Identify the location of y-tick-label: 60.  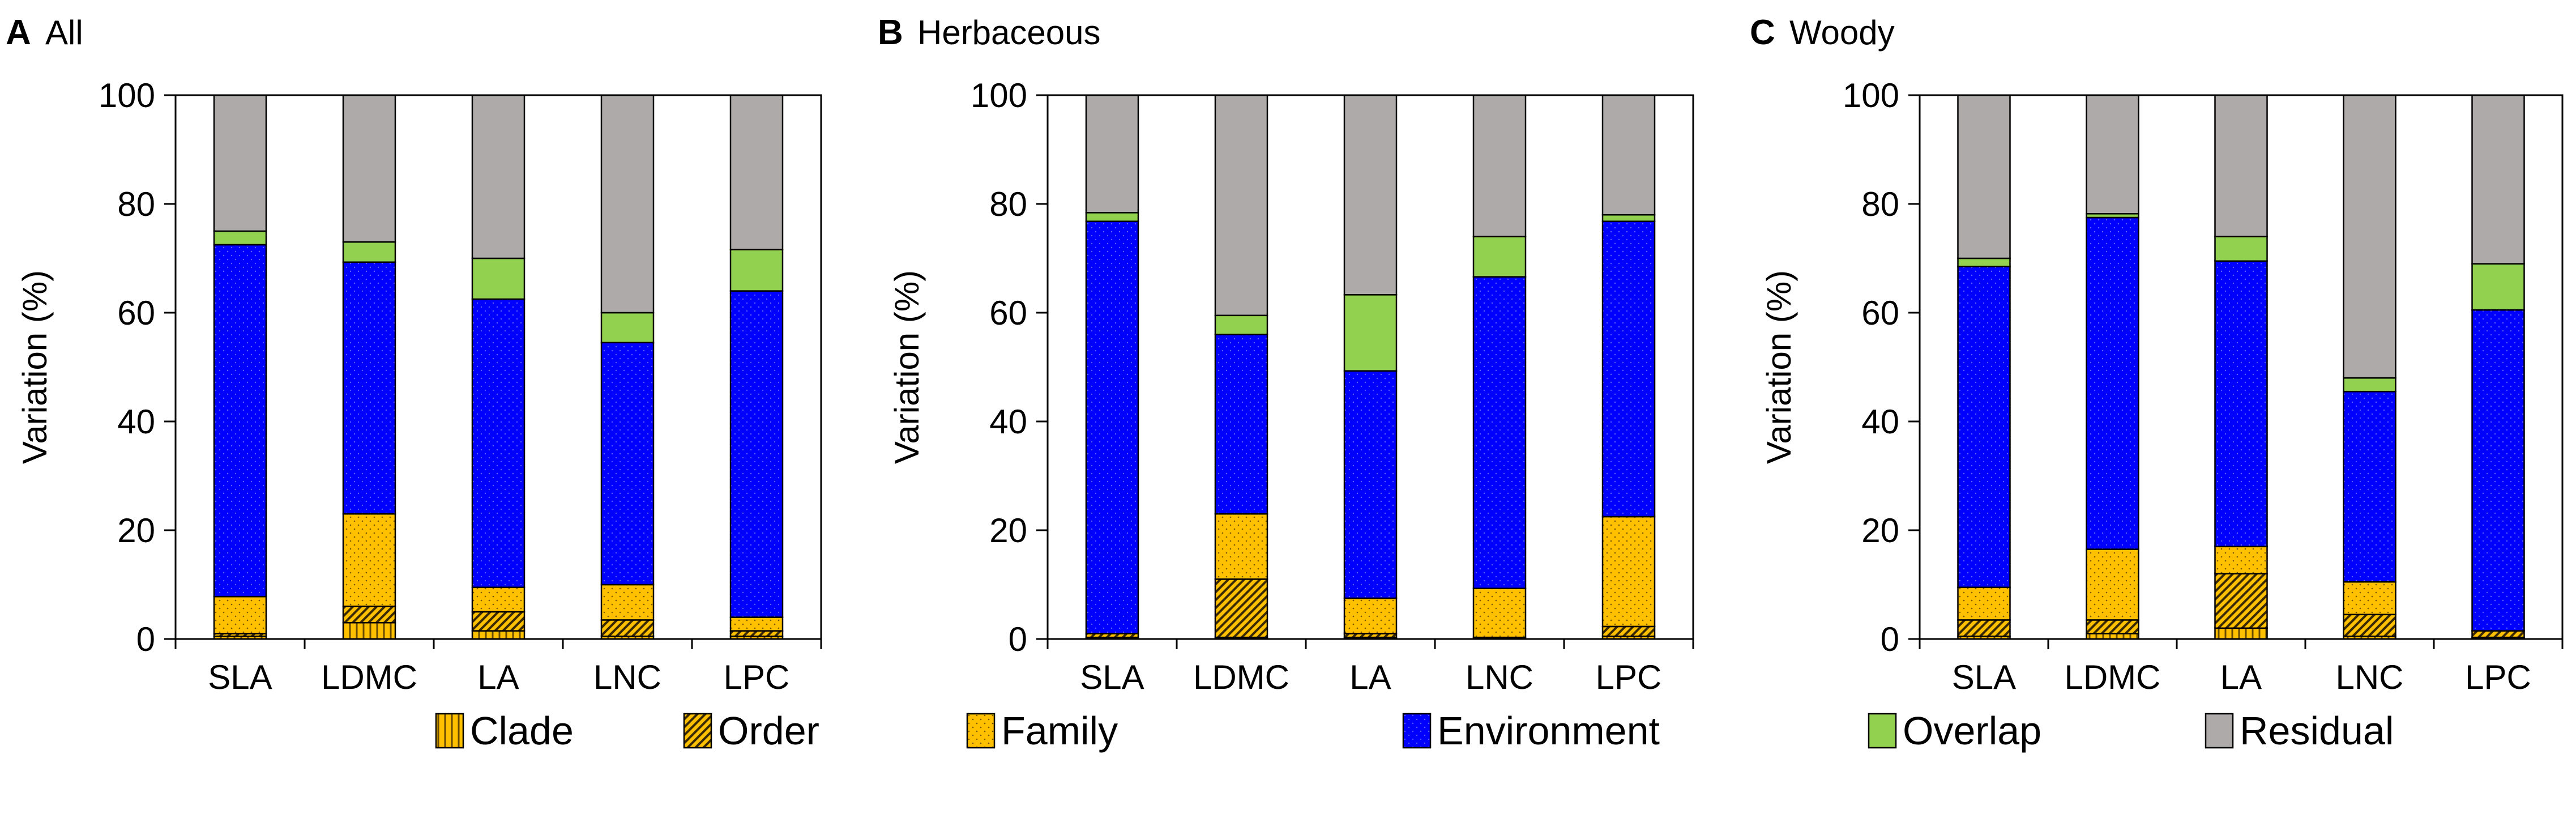
(1880, 313).